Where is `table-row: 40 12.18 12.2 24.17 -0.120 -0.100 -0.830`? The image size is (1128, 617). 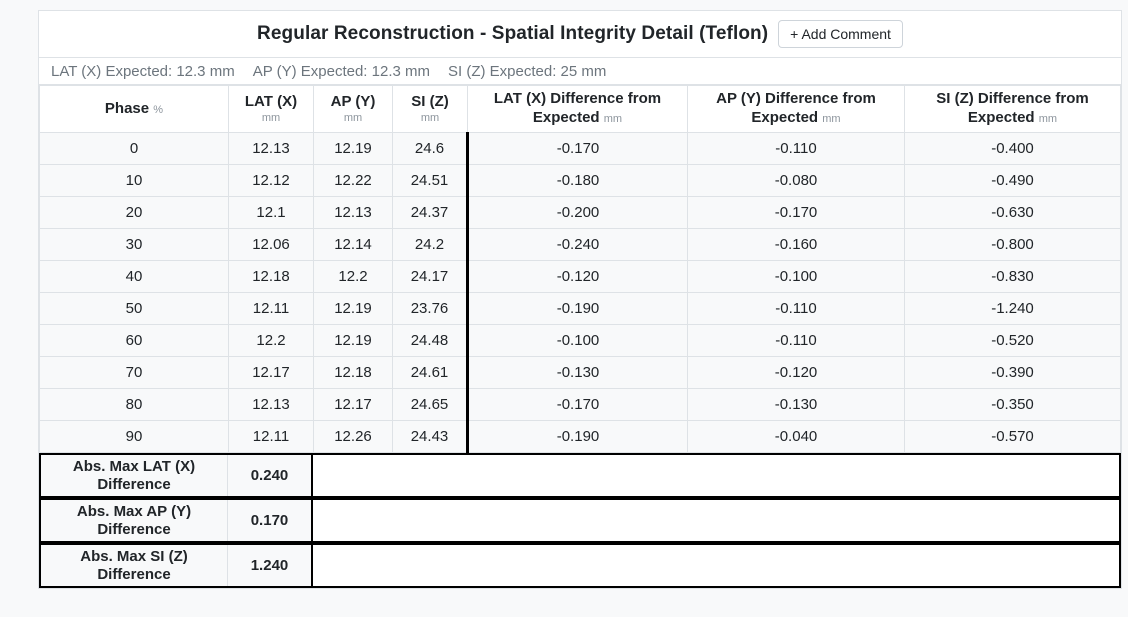
table-row: 40 12.18 12.2 24.17 -0.120 -0.100 -0.830 is located at coordinates (580, 276).